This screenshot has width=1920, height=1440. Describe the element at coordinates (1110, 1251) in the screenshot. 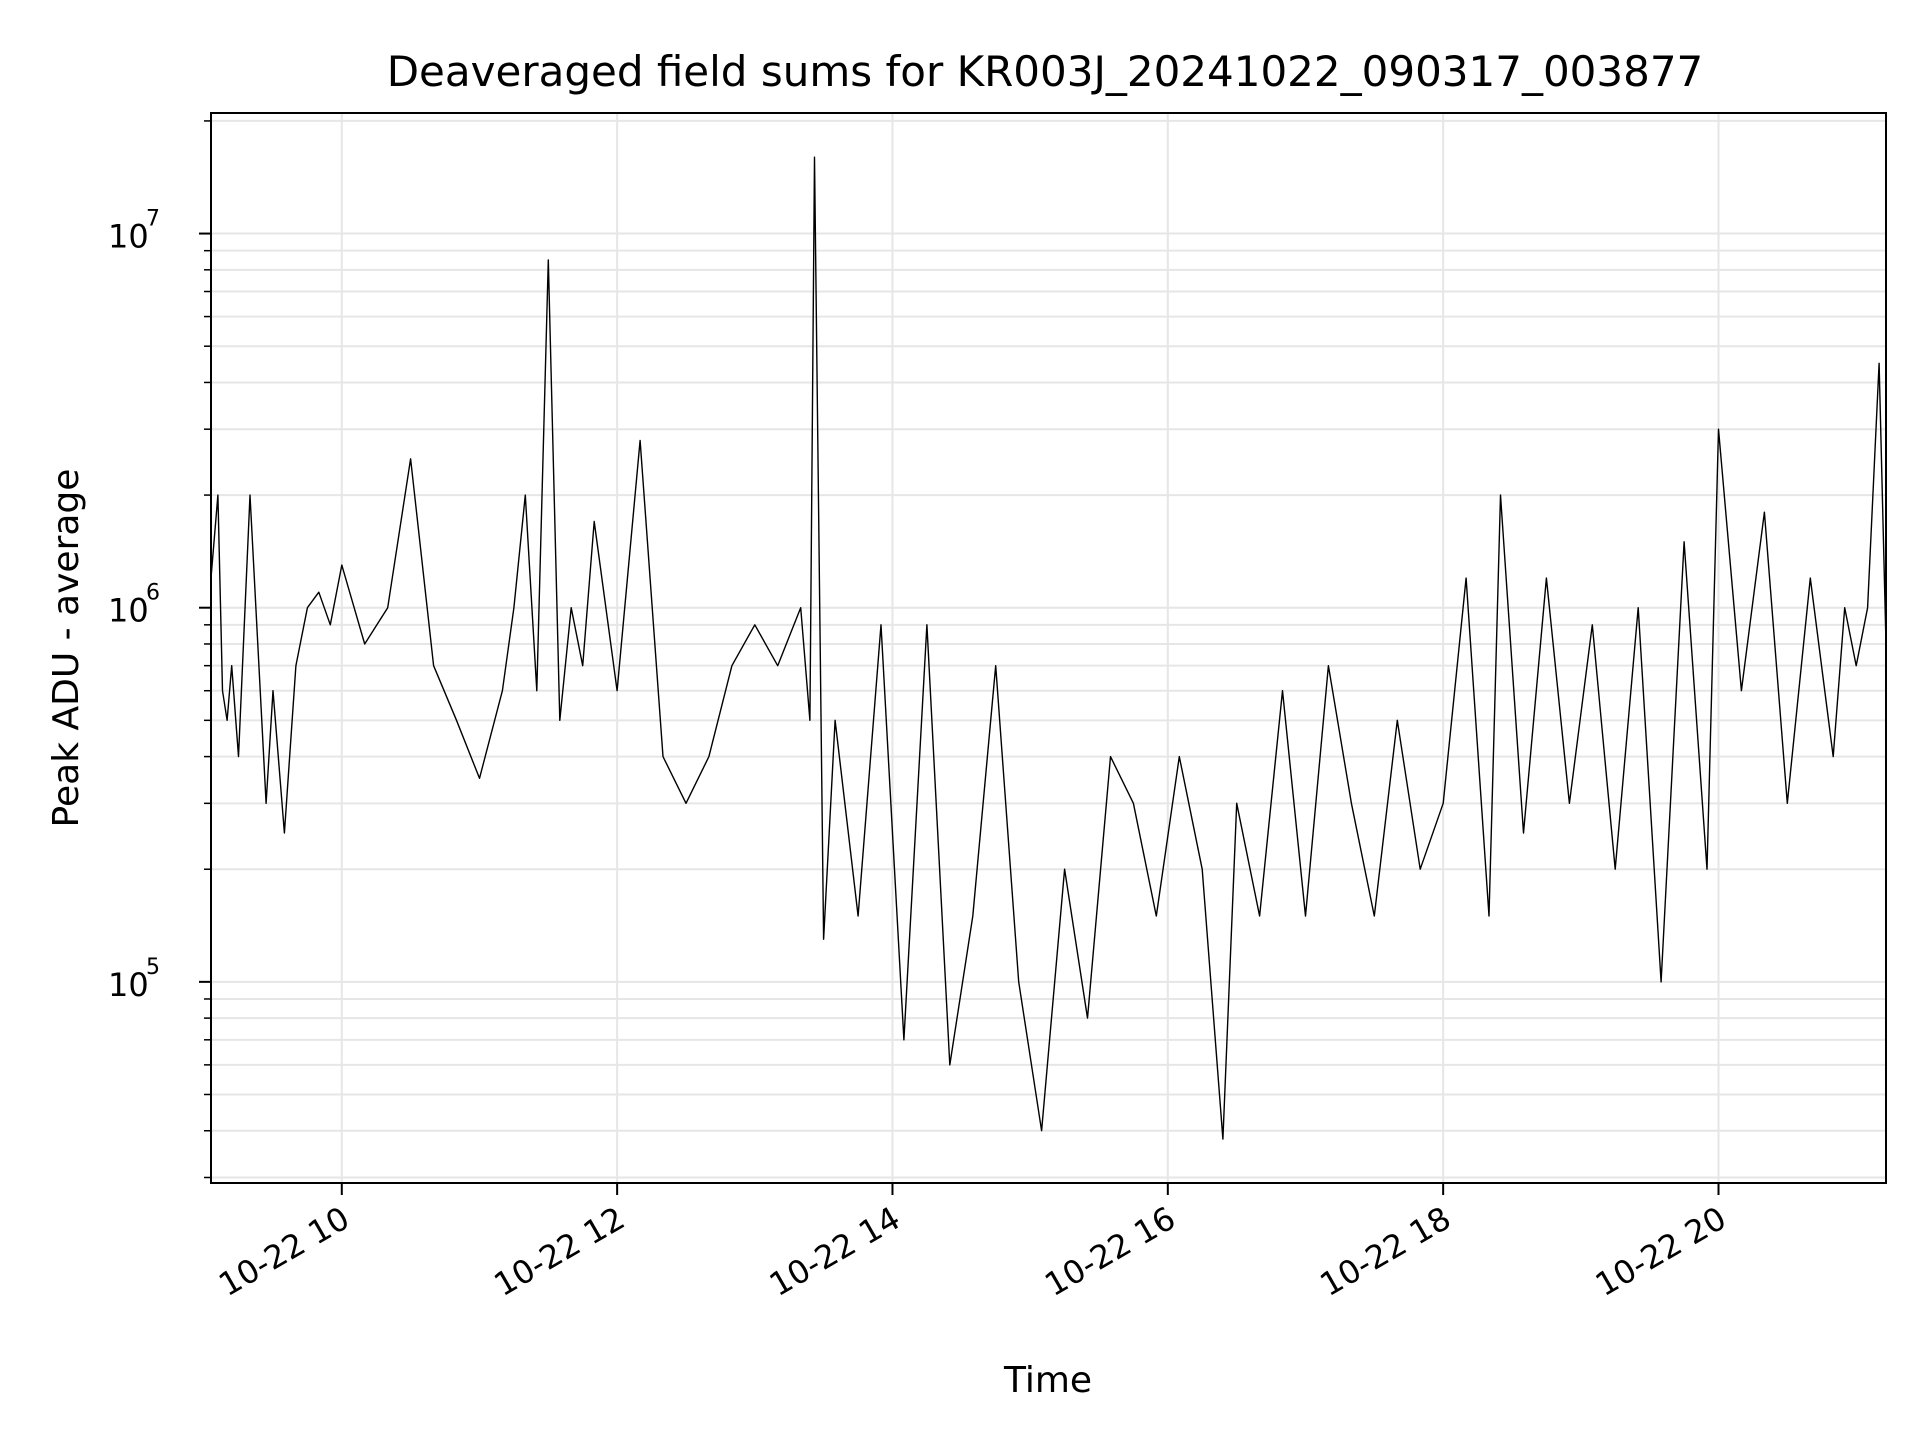

I see `x-tick-label: 10-22 16` at that location.